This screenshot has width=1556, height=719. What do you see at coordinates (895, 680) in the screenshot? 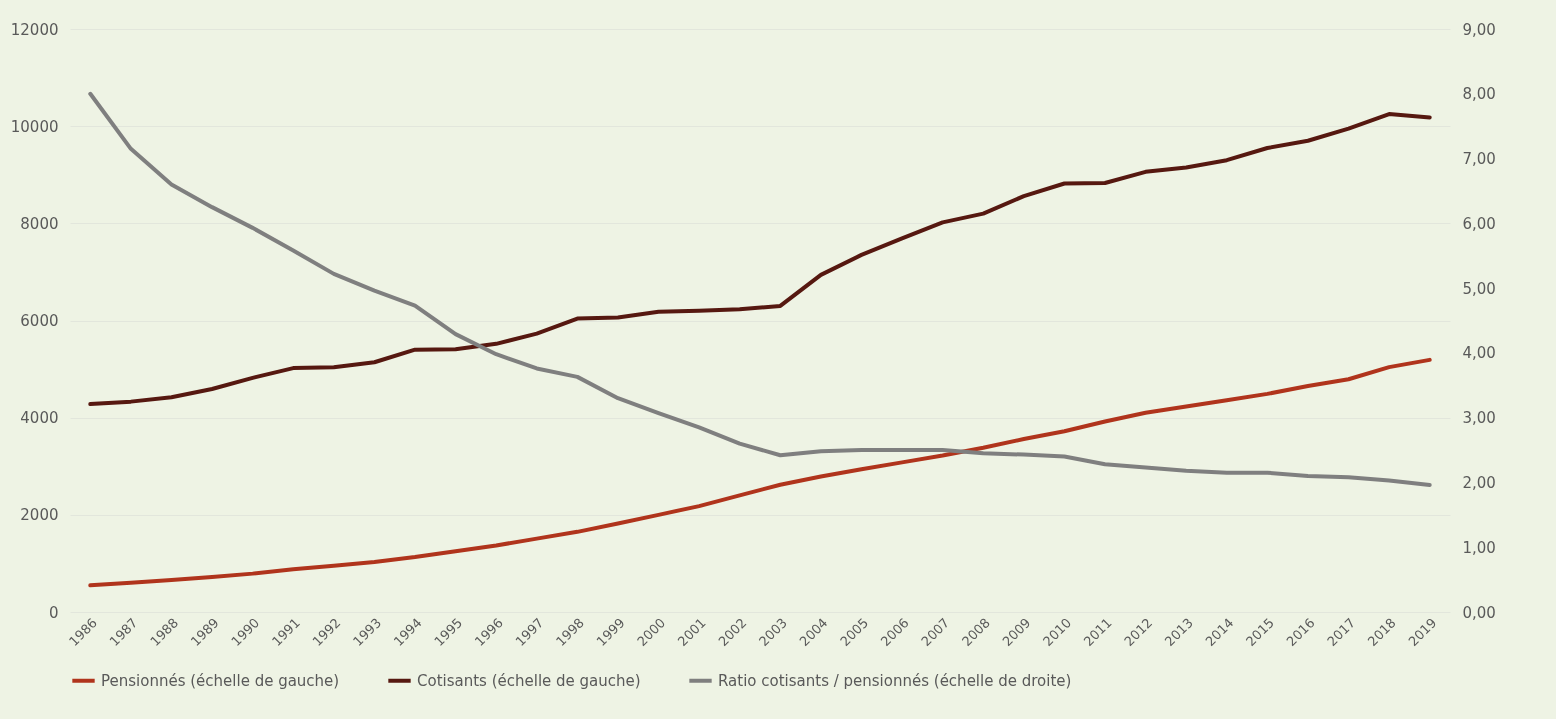
I see `legend-label: Ratio cotisants / pensionnés (échelle de droite)` at bounding box center [895, 680].